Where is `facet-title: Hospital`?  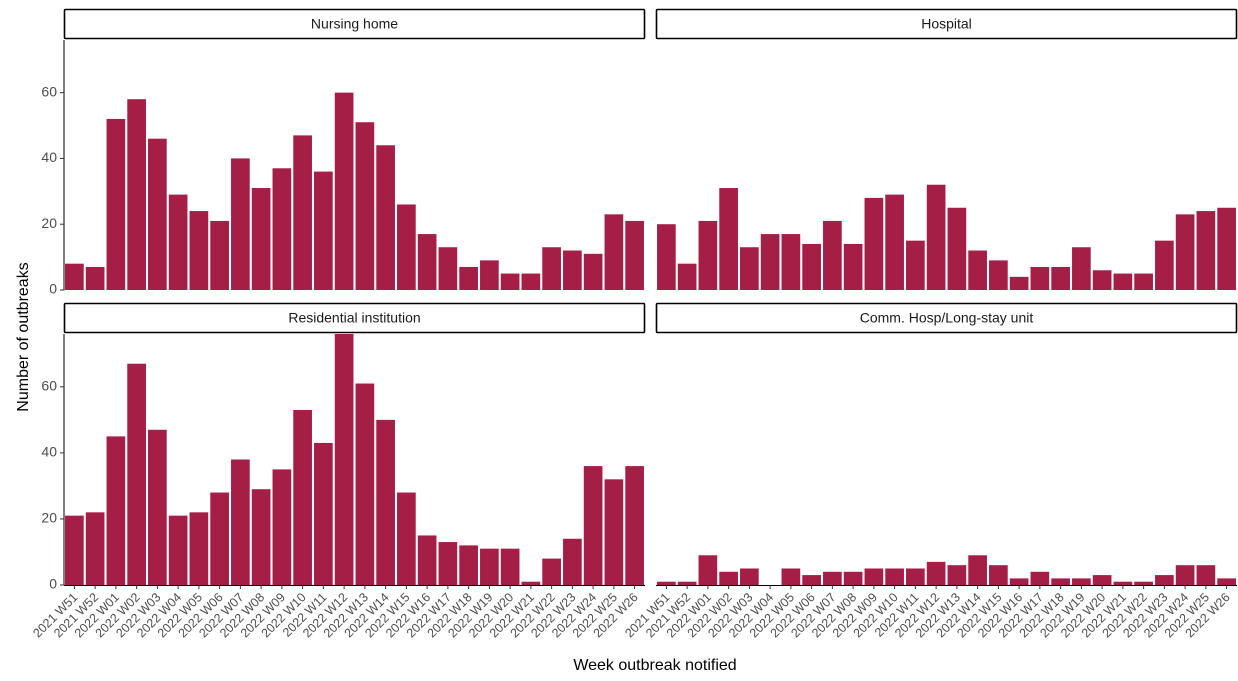
facet-title: Hospital is located at coordinates (946, 24).